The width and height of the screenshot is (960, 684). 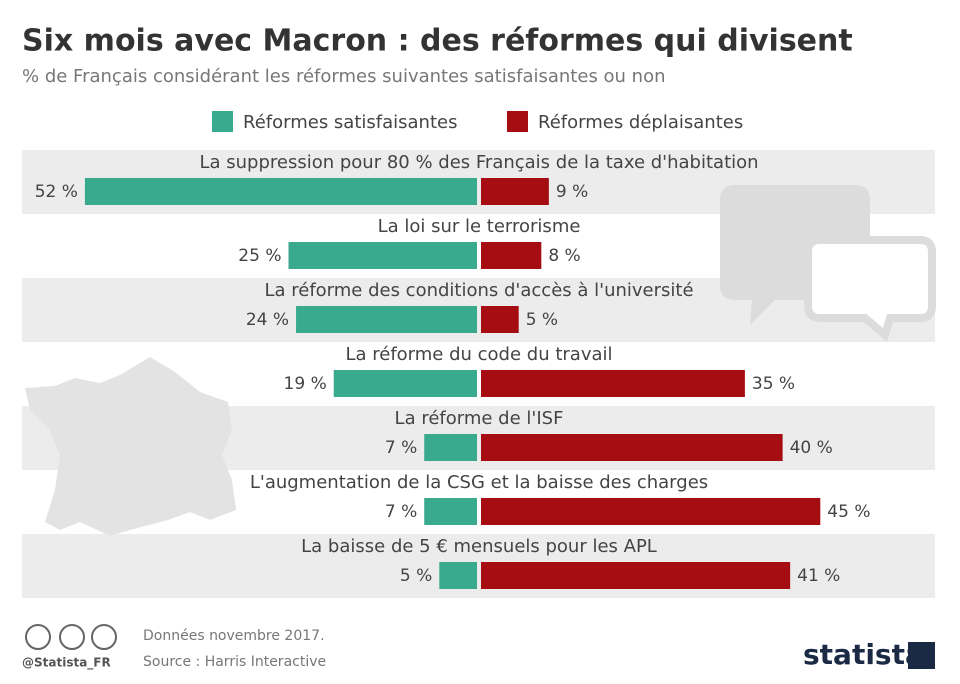 I want to click on category-label: La loi sur le terrorisme, so click(x=479, y=226).